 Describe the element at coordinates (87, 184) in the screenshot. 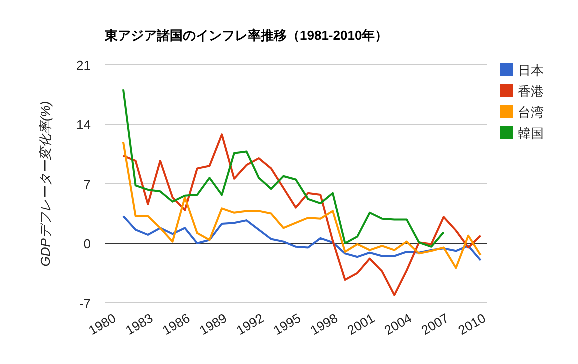

I see `y-tick-label: 7` at that location.